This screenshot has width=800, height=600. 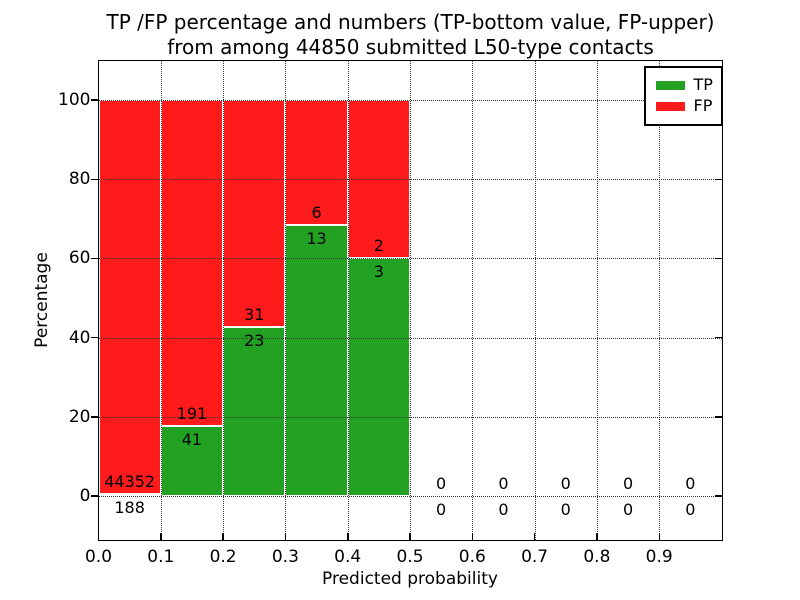 What do you see at coordinates (316, 239) in the screenshot?
I see `tp-count-label: 13` at bounding box center [316, 239].